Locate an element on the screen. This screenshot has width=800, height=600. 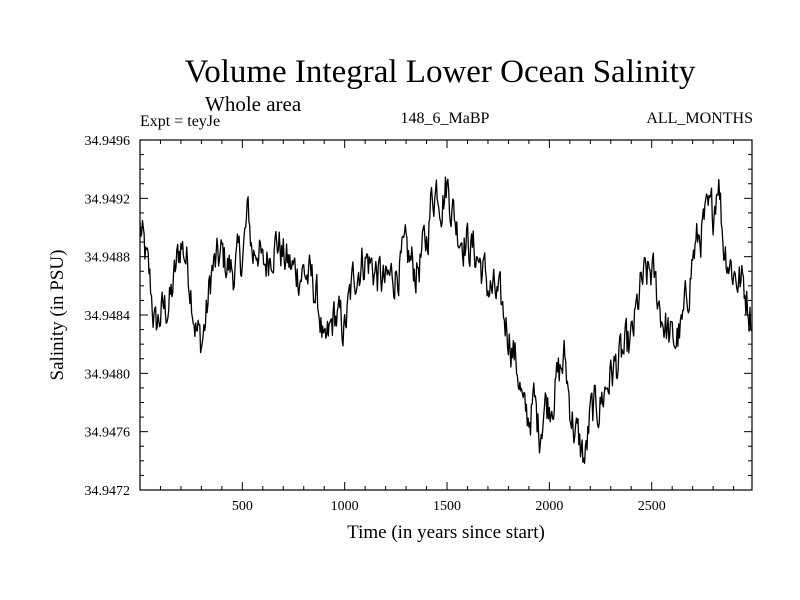
x-tick-labels: 500 1000 1500 2000 2500 is located at coordinates (449, 506).